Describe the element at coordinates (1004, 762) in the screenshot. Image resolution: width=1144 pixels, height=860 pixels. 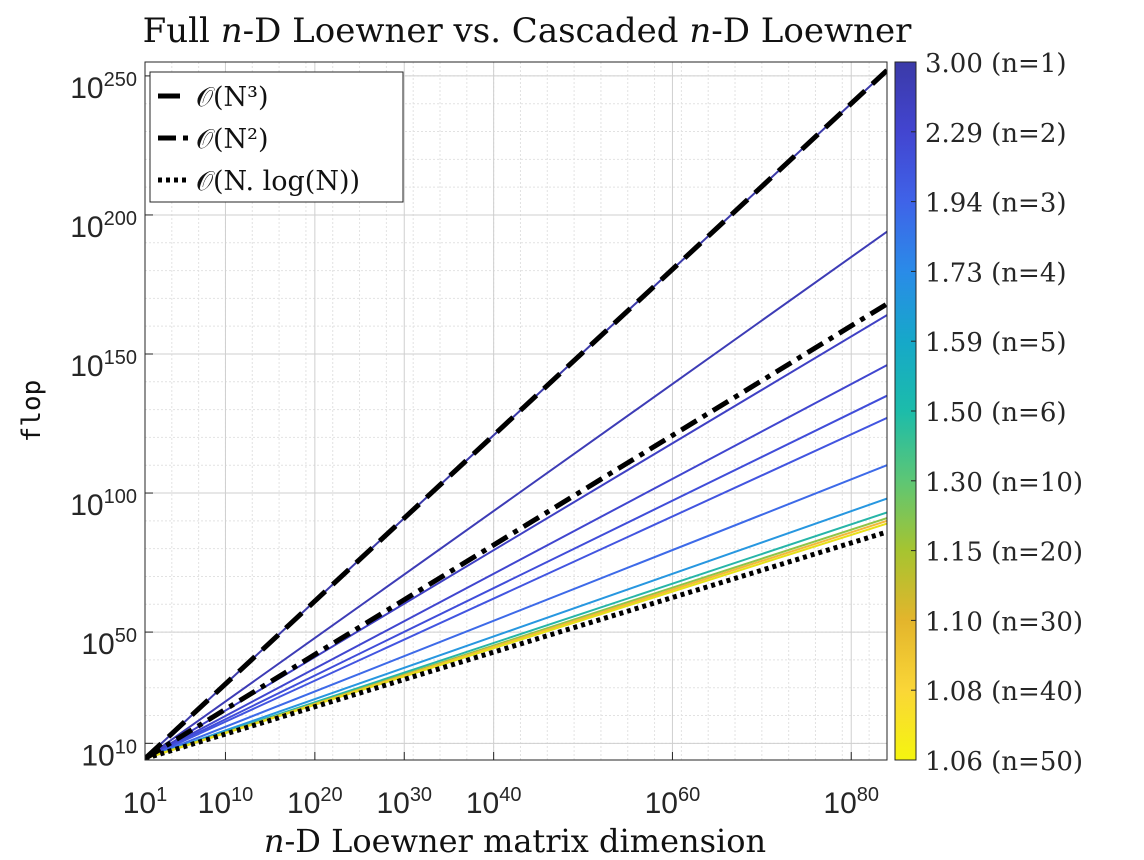
I see `colorbar-tick-label: 1.06 (n=50)` at that location.